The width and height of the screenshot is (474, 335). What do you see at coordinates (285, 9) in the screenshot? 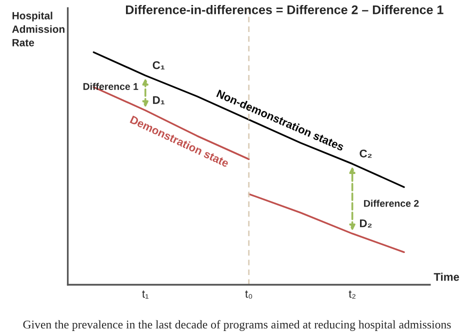
I see `chart-title: Difference-in-differences = Difference 2 – Difference 1` at bounding box center [285, 9].